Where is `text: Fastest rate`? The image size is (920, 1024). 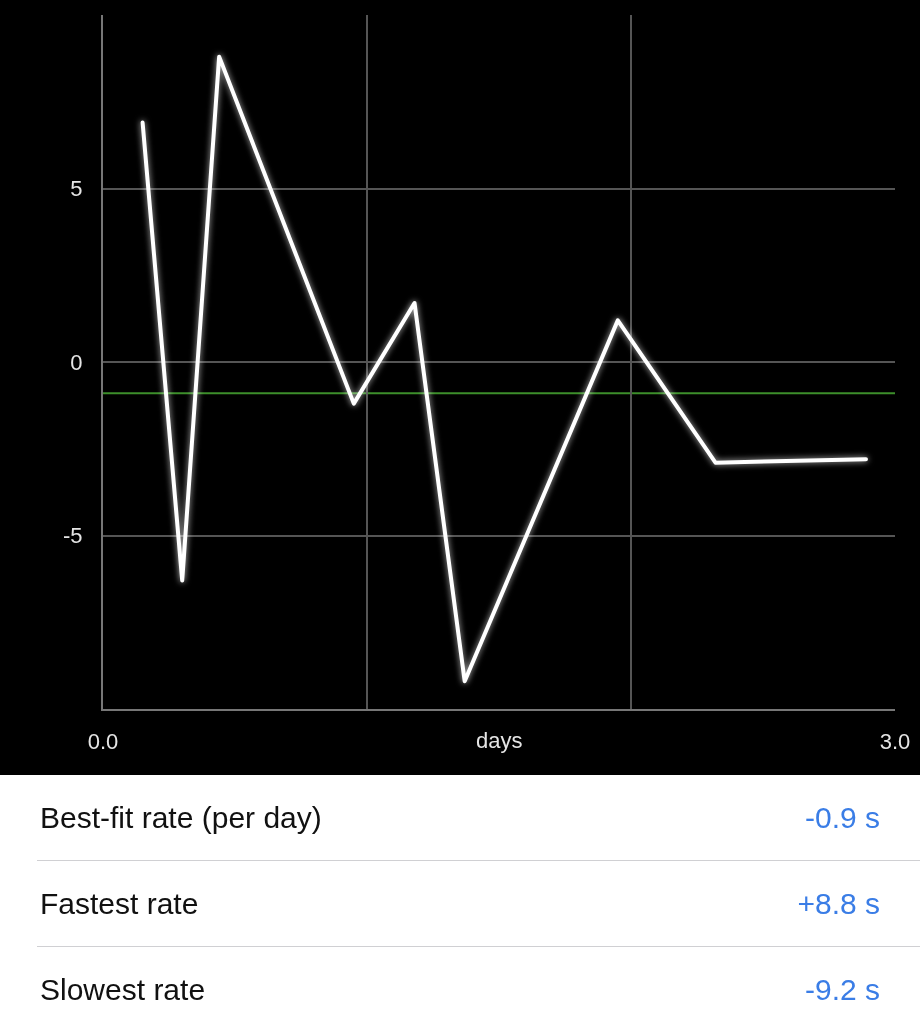 text: Fastest rate is located at coordinates (119, 903).